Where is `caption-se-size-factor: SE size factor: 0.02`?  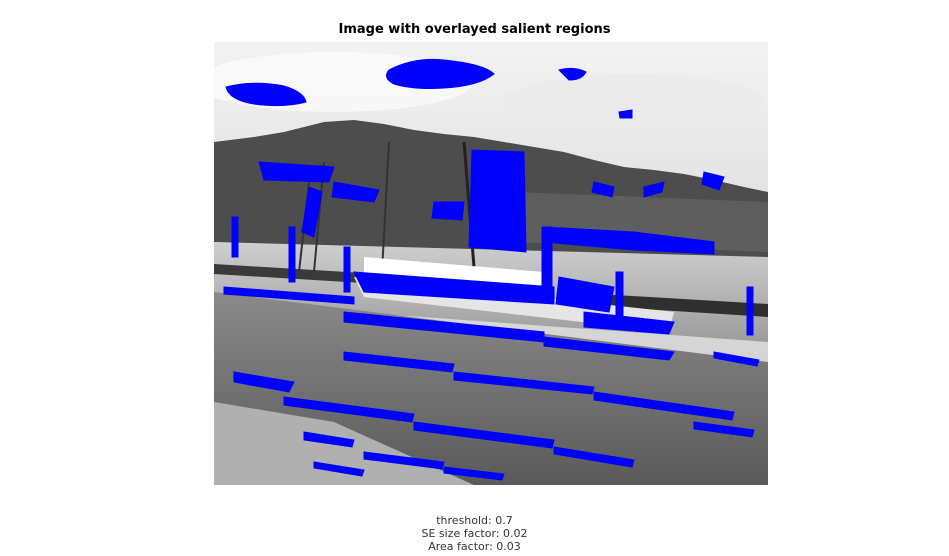 caption-se-size-factor: SE size factor: 0.02 is located at coordinates (474, 533).